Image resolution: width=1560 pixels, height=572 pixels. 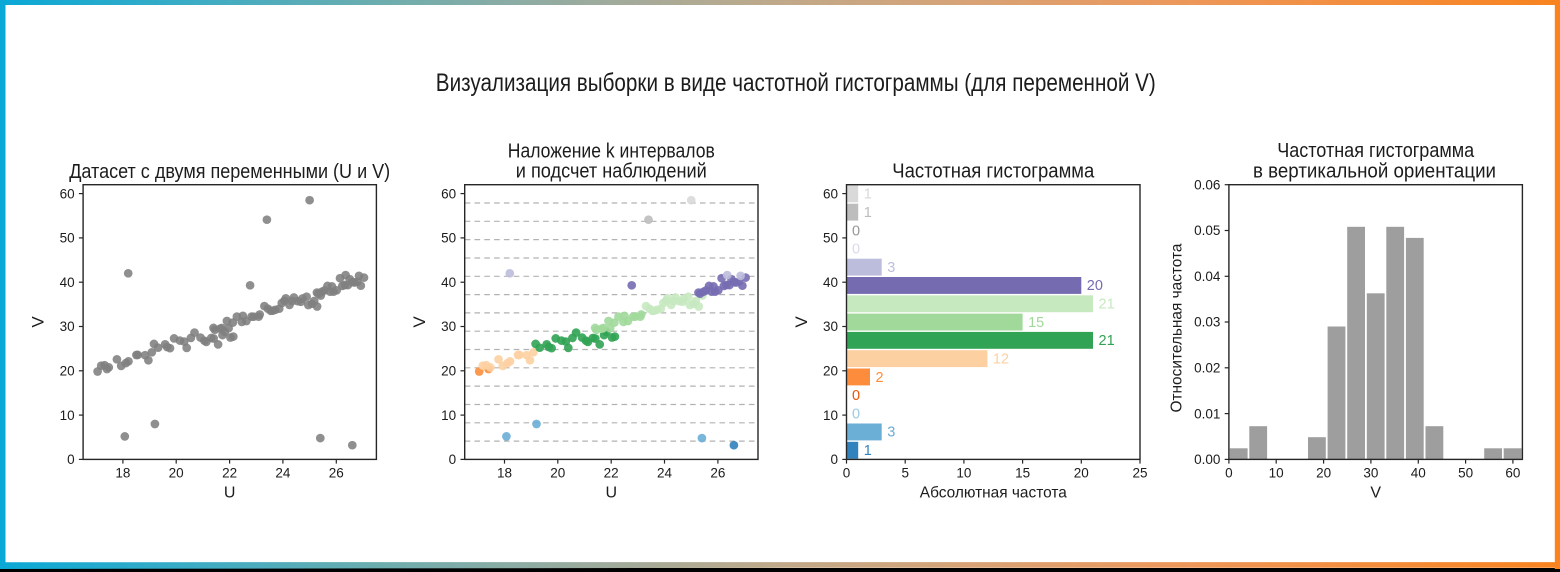 I want to click on svg-text: 2, so click(x=880, y=378).